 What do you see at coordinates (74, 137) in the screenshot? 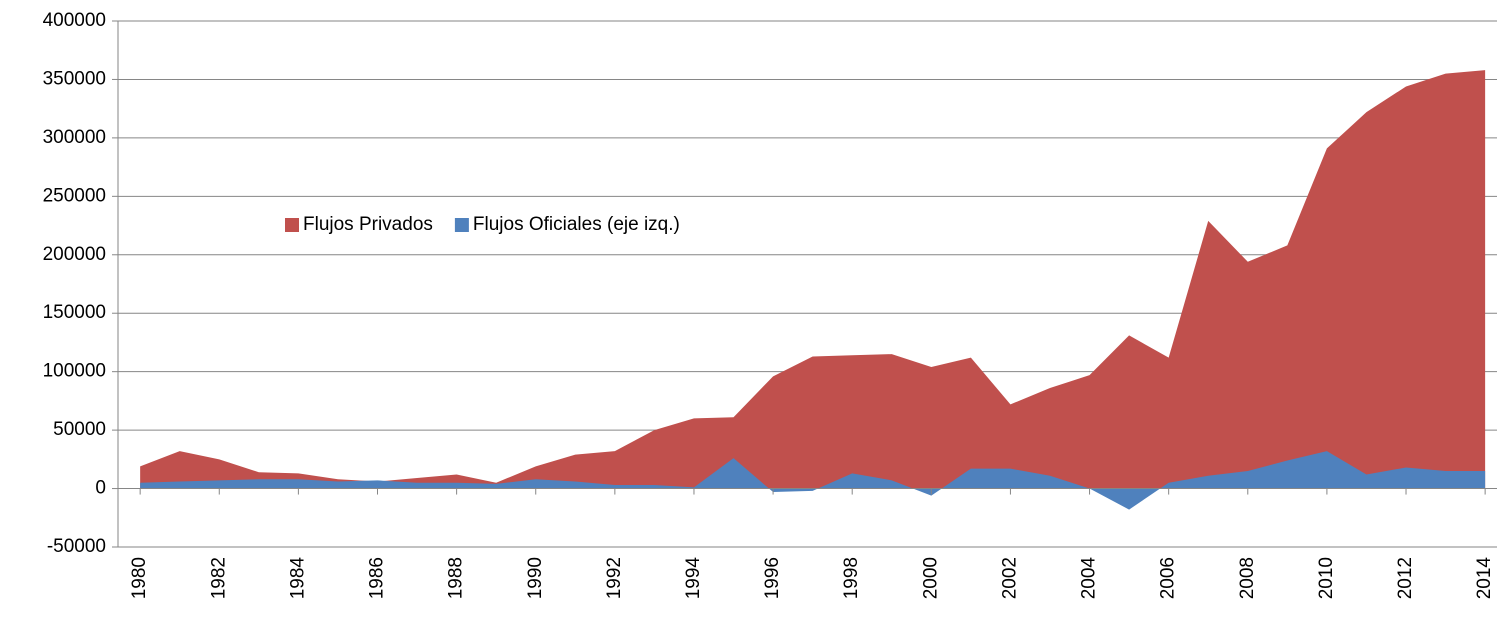
I see `y-tick-label: 300000` at bounding box center [74, 137].